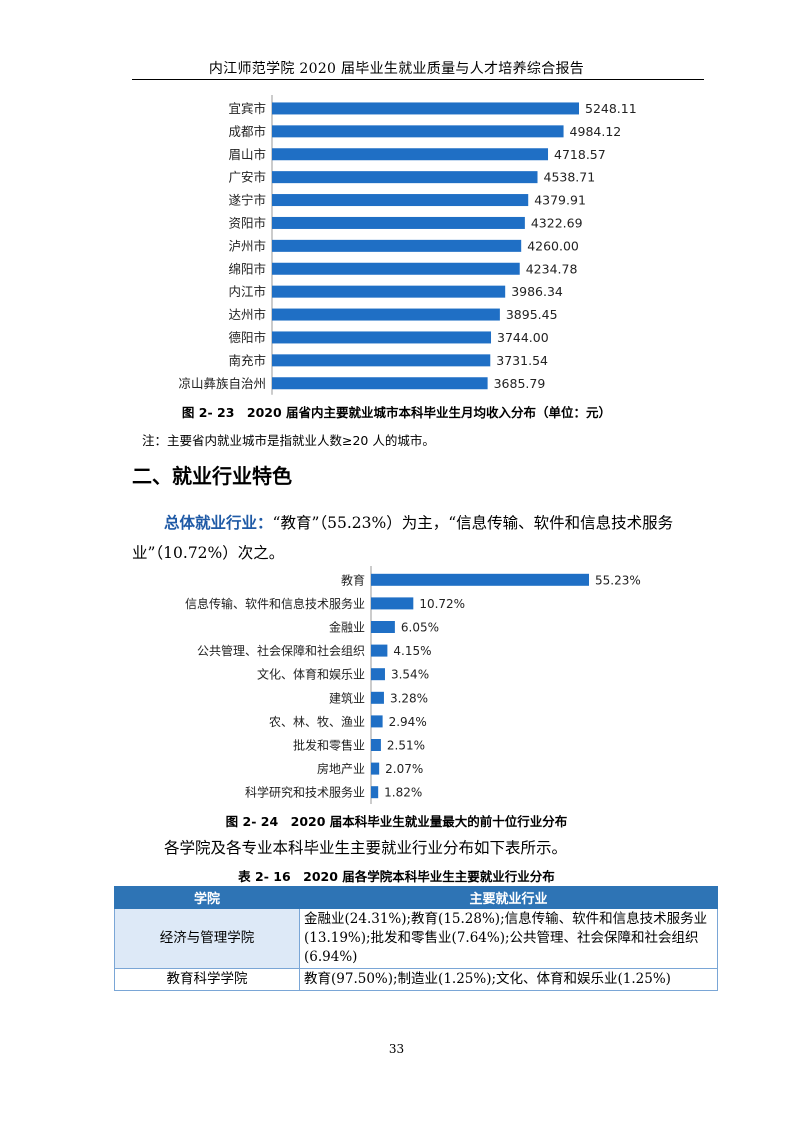 The image size is (793, 1122). Describe the element at coordinates (247, 177) in the screenshot. I see `category-label: 广安市` at that location.